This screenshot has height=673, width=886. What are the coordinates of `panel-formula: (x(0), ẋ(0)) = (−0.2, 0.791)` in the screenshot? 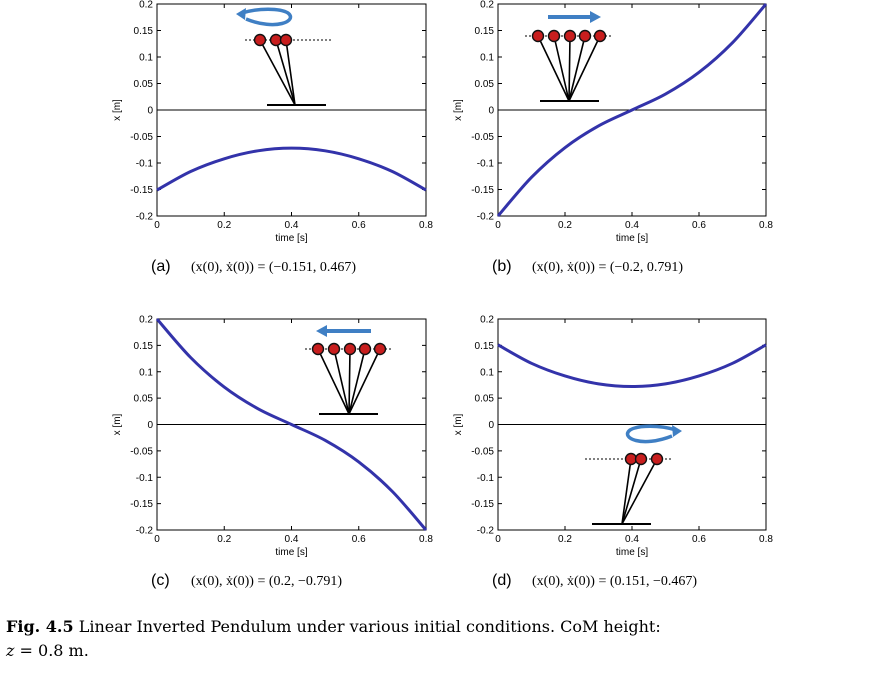 It's located at (607, 267).